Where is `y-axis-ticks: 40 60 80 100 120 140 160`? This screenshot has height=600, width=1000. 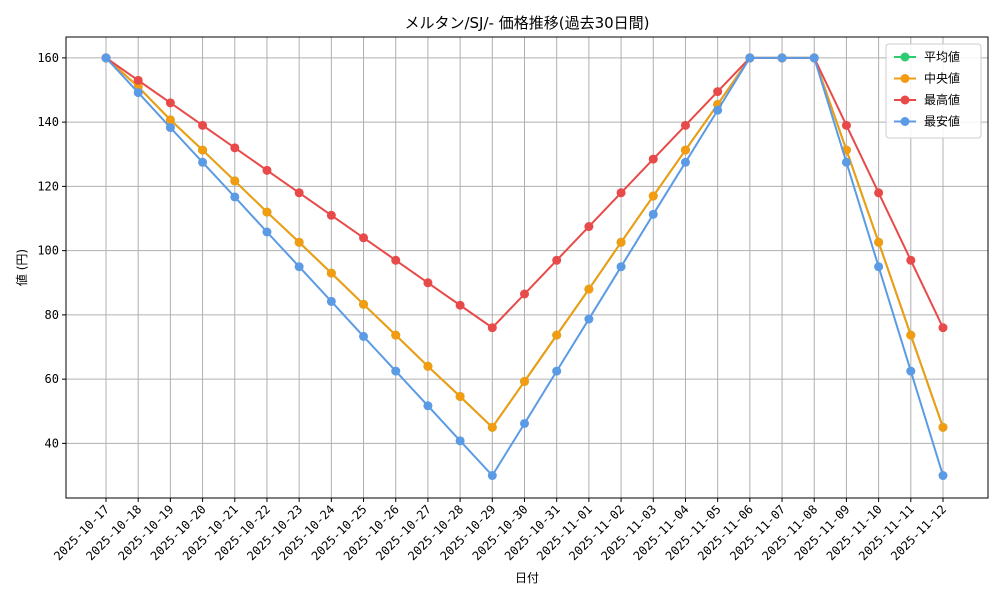
y-axis-ticks: 40 60 80 100 120 140 160 is located at coordinates (51, 250).